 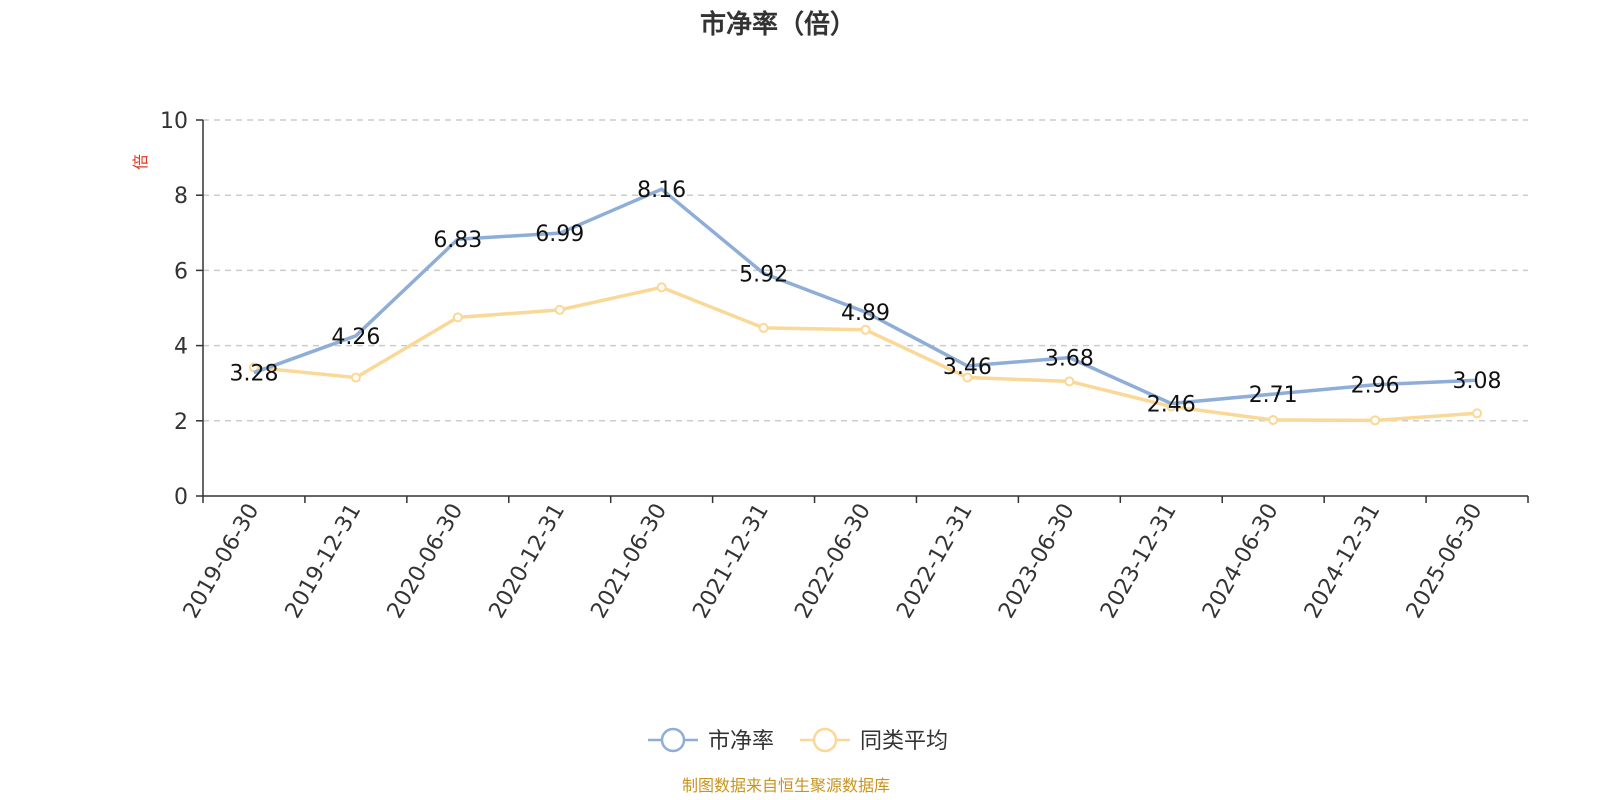 What do you see at coordinates (324, 561) in the screenshot?
I see `x-tick-label: 2019-12-31` at bounding box center [324, 561].